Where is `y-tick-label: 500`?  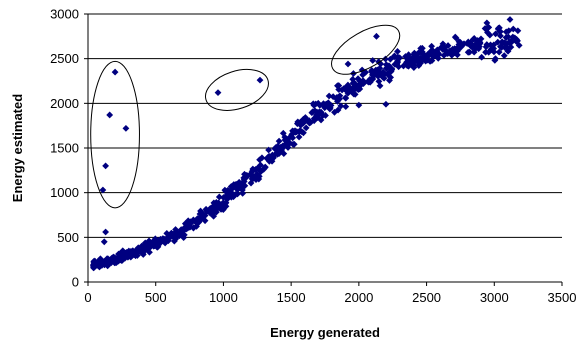 y-tick-label: 500 is located at coordinates (68, 237).